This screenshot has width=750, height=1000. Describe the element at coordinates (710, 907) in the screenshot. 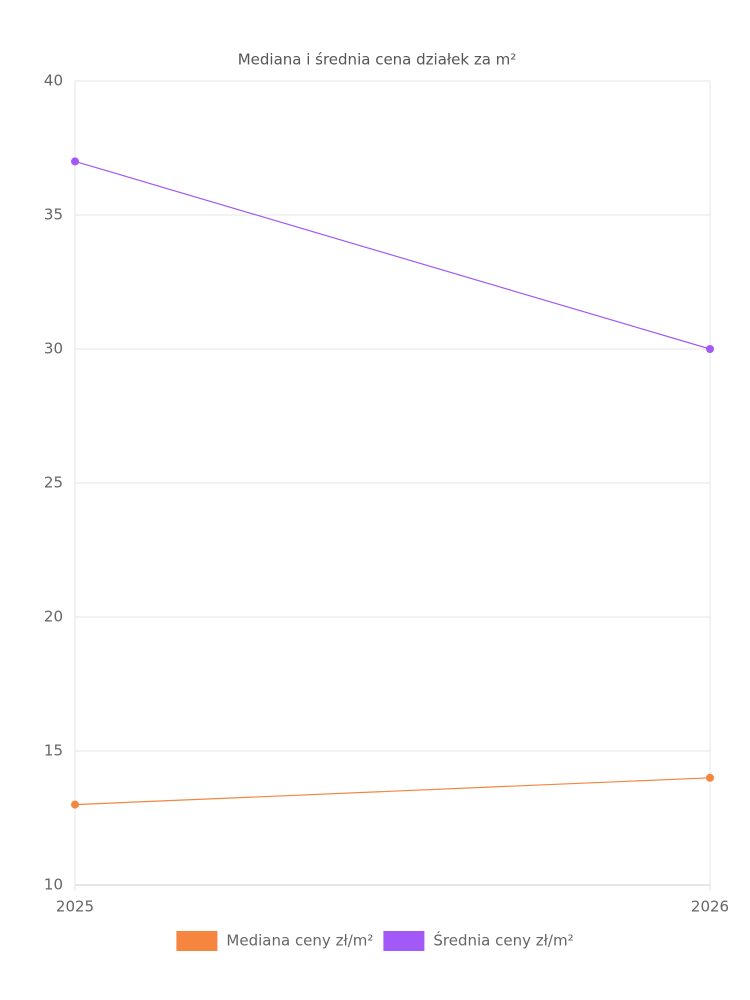

I see `x-tick-label: 2026` at that location.